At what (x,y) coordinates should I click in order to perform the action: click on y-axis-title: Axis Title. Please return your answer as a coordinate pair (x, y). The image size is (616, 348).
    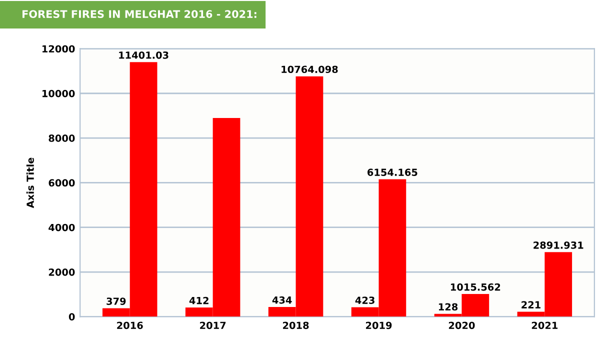
    Looking at the image, I should click on (30, 183).